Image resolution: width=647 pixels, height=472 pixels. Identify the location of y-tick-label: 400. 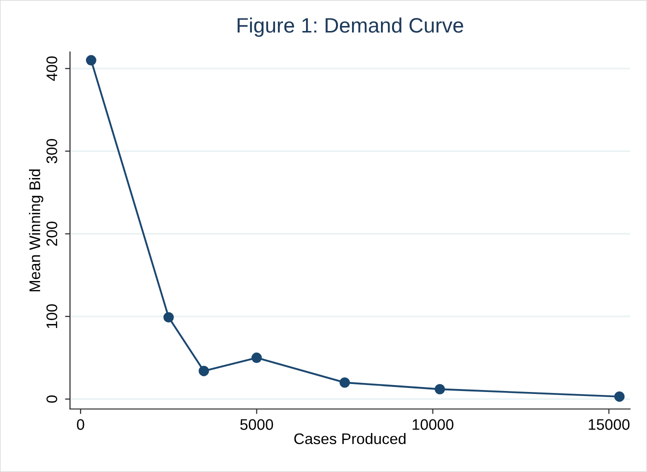
(52, 68).